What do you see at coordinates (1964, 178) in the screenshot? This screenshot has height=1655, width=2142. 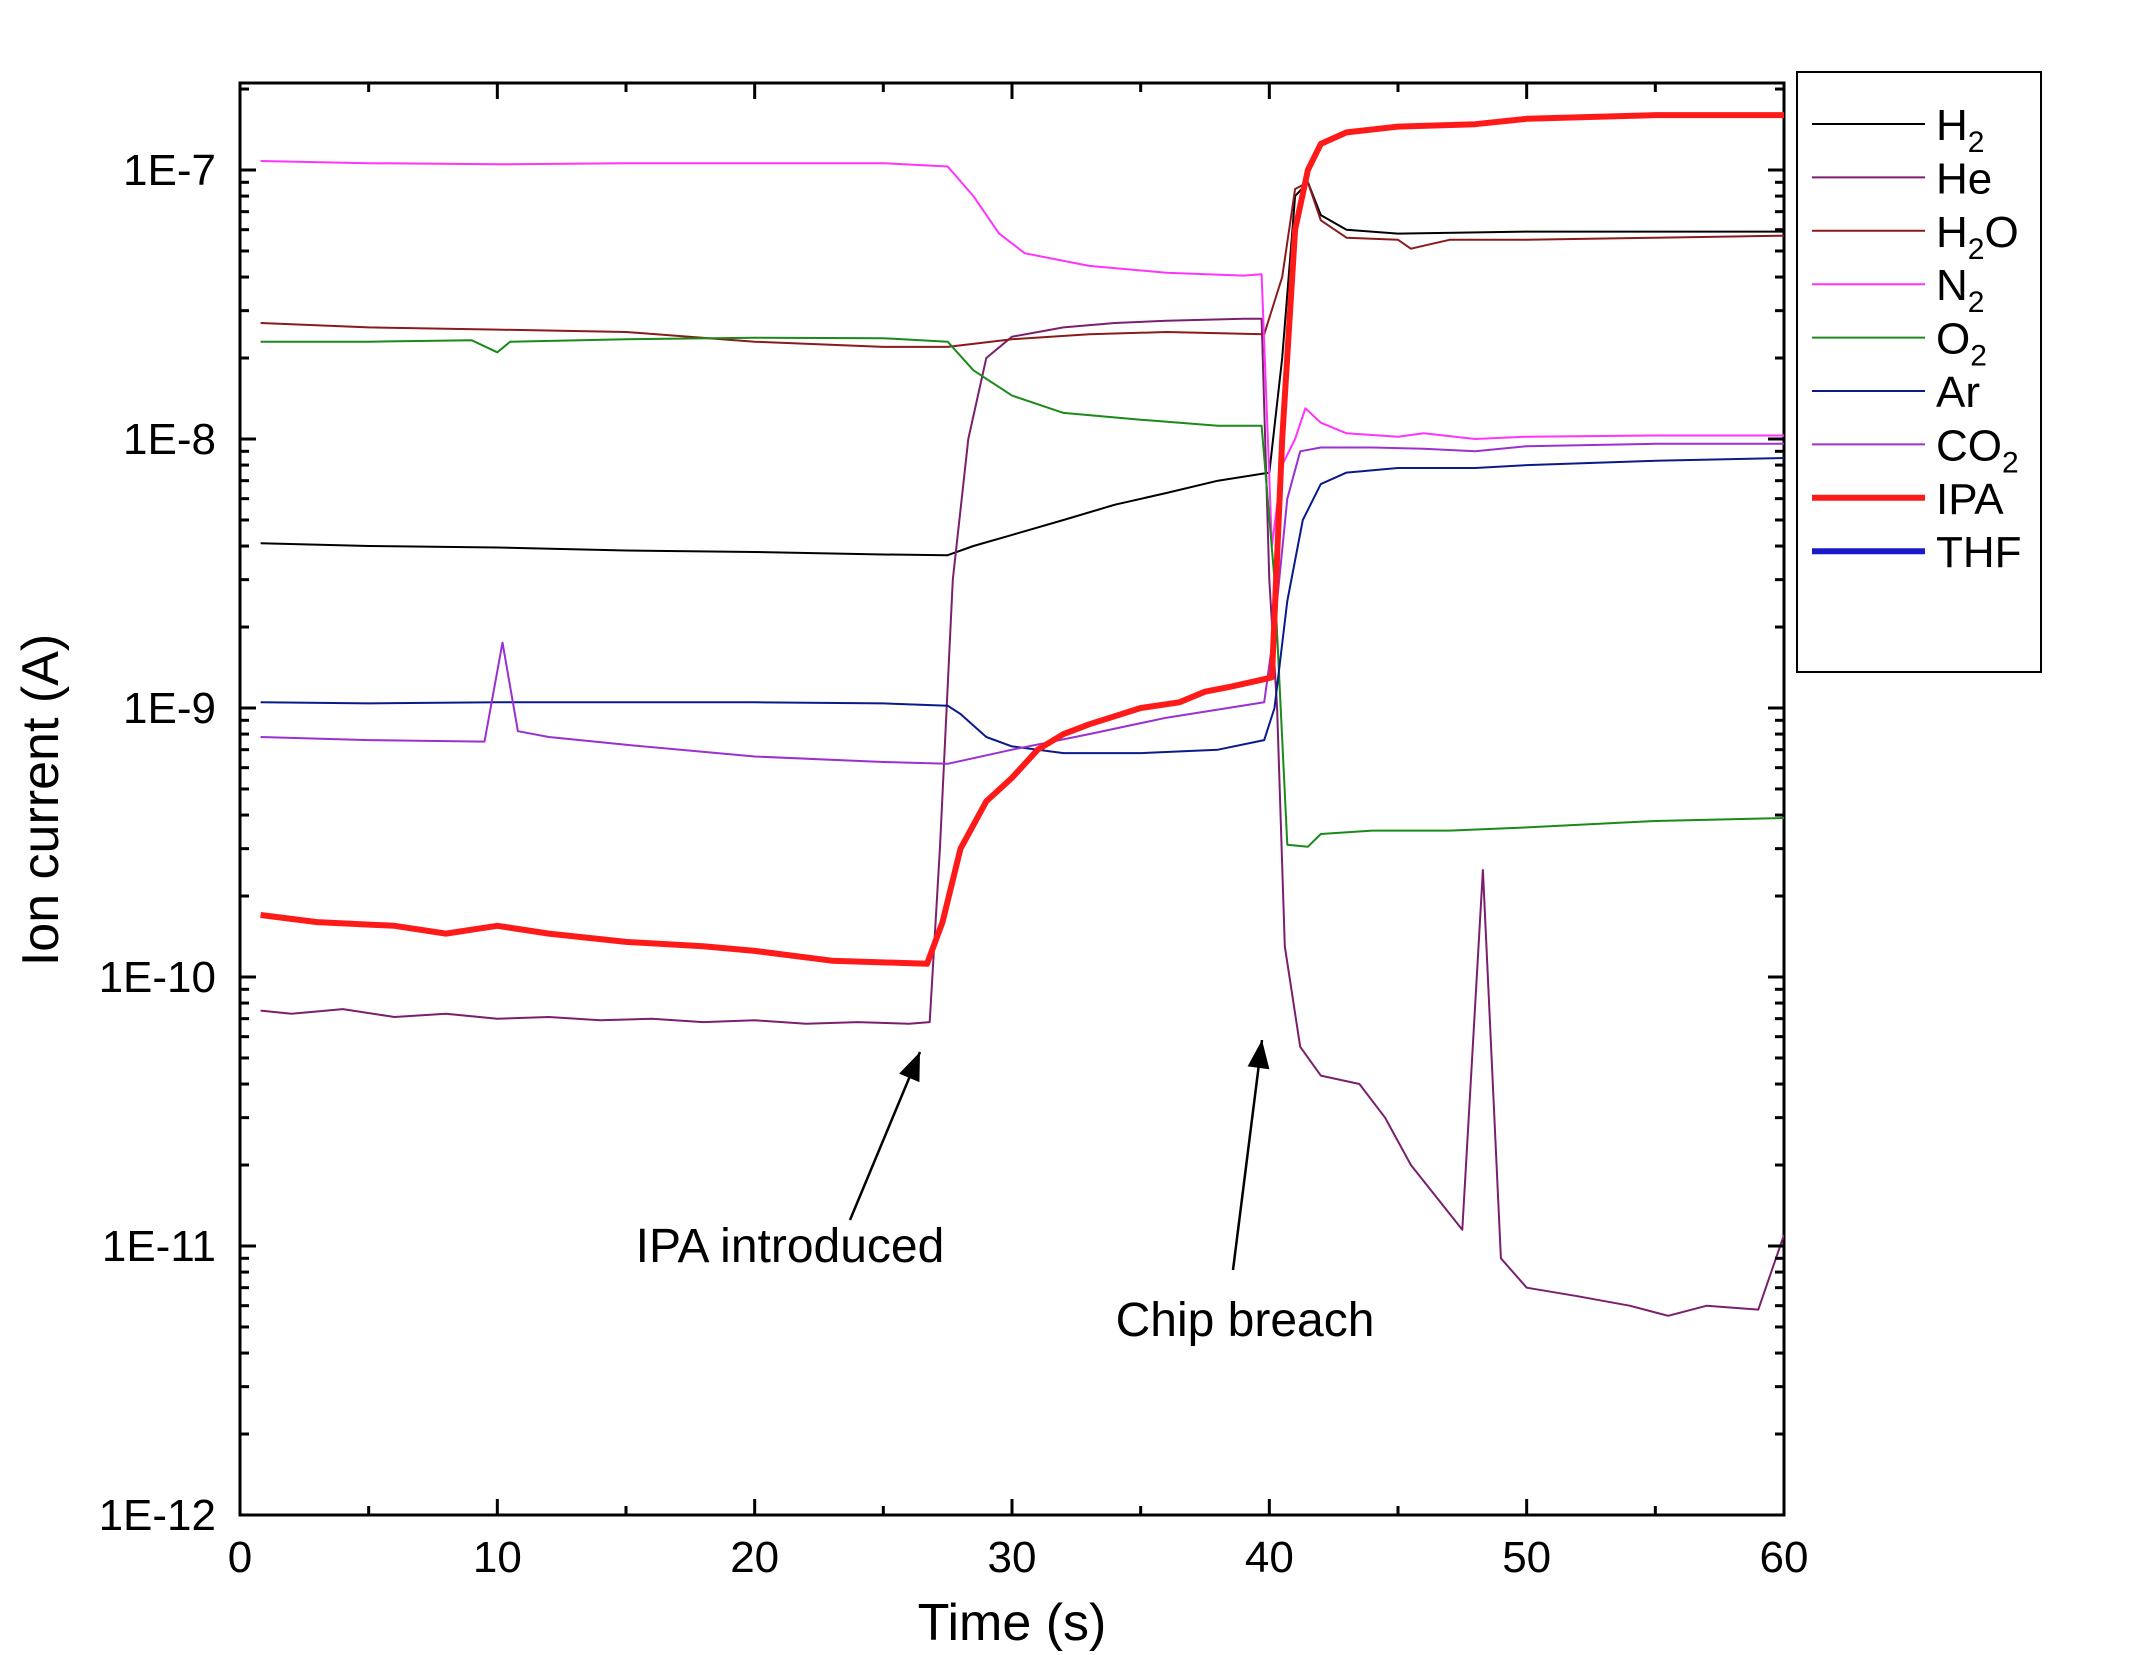 I see `legend-label: He` at bounding box center [1964, 178].